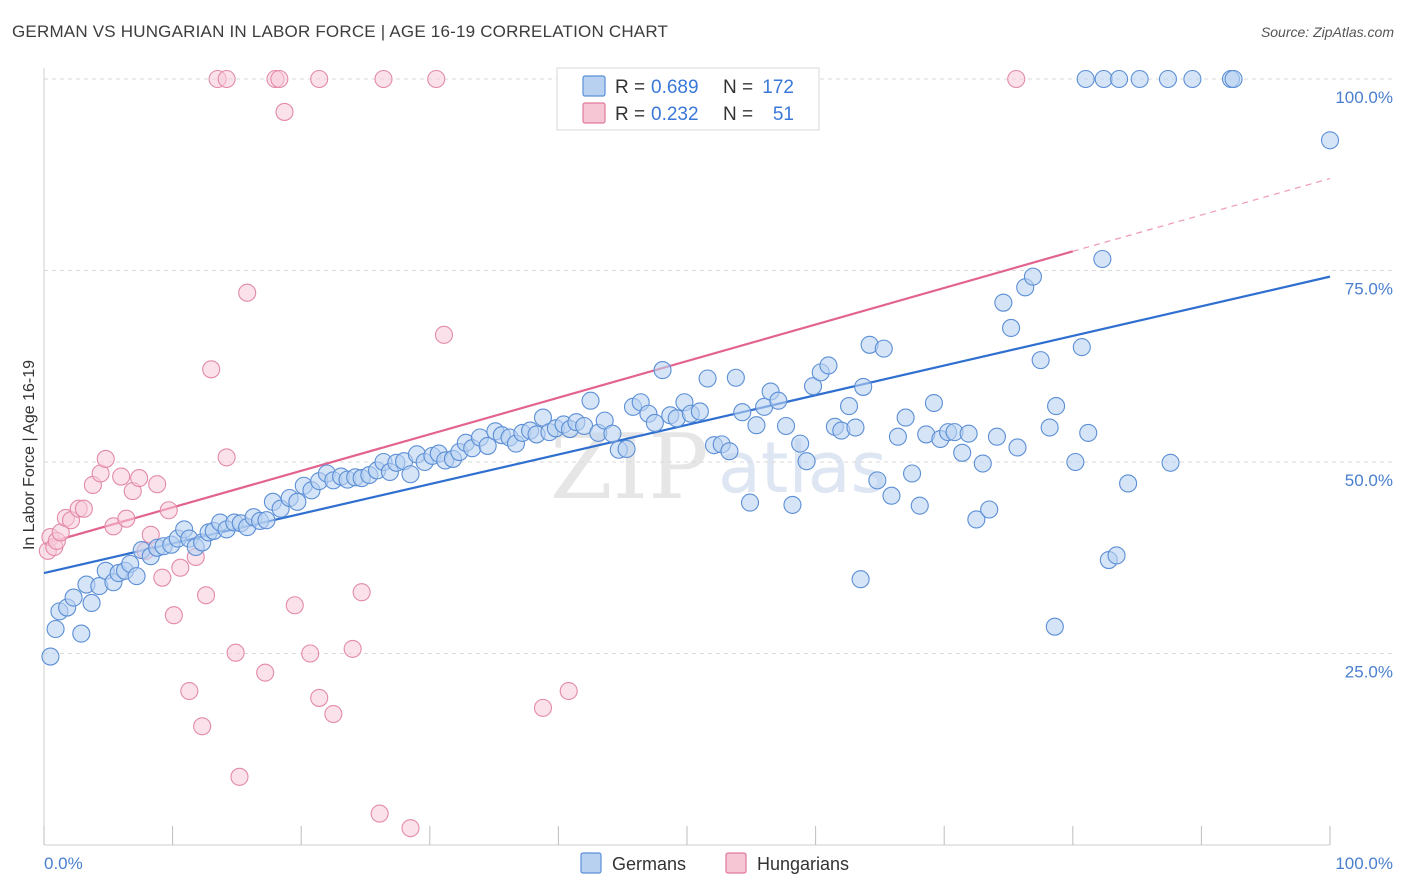 The height and width of the screenshot is (892, 1406). Describe the element at coordinates (1364, 863) in the screenshot. I see `x-tick-label-max: 100.0%` at that location.